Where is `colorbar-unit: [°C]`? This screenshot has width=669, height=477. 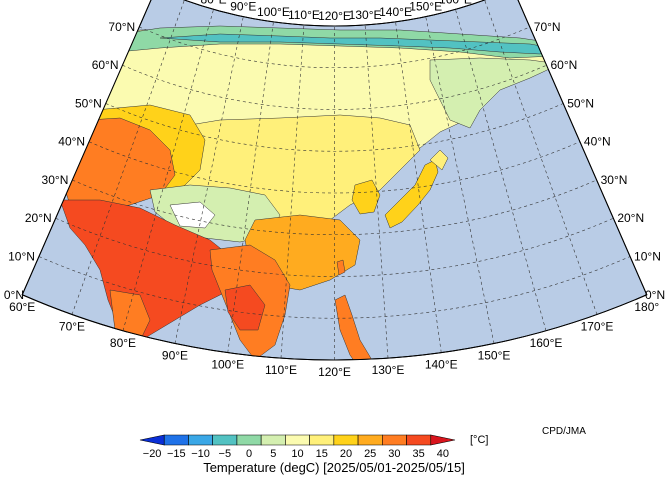
colorbar-unit: [°C] is located at coordinates (479, 440).